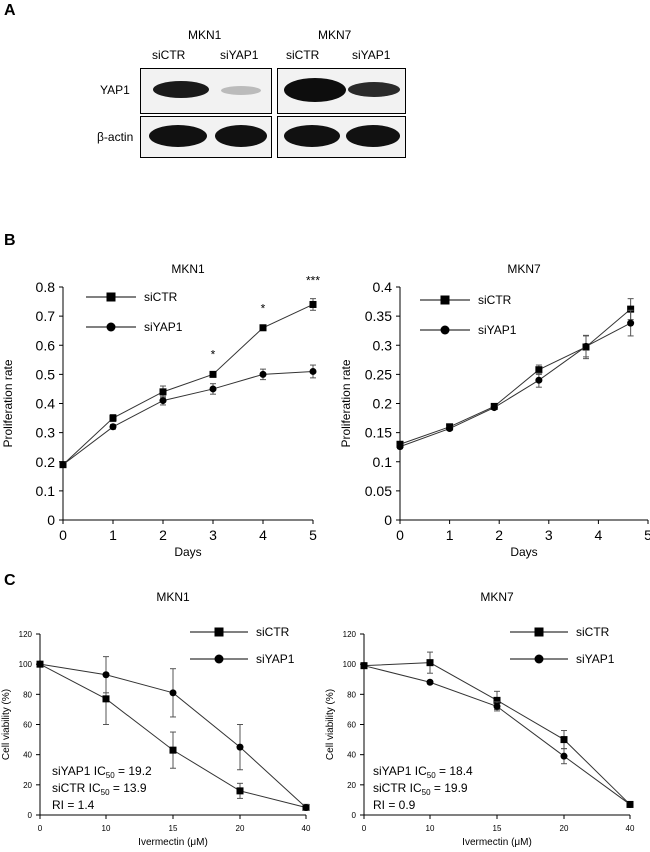  I want to click on y-axis-label: Proliferation rate, so click(346, 403).